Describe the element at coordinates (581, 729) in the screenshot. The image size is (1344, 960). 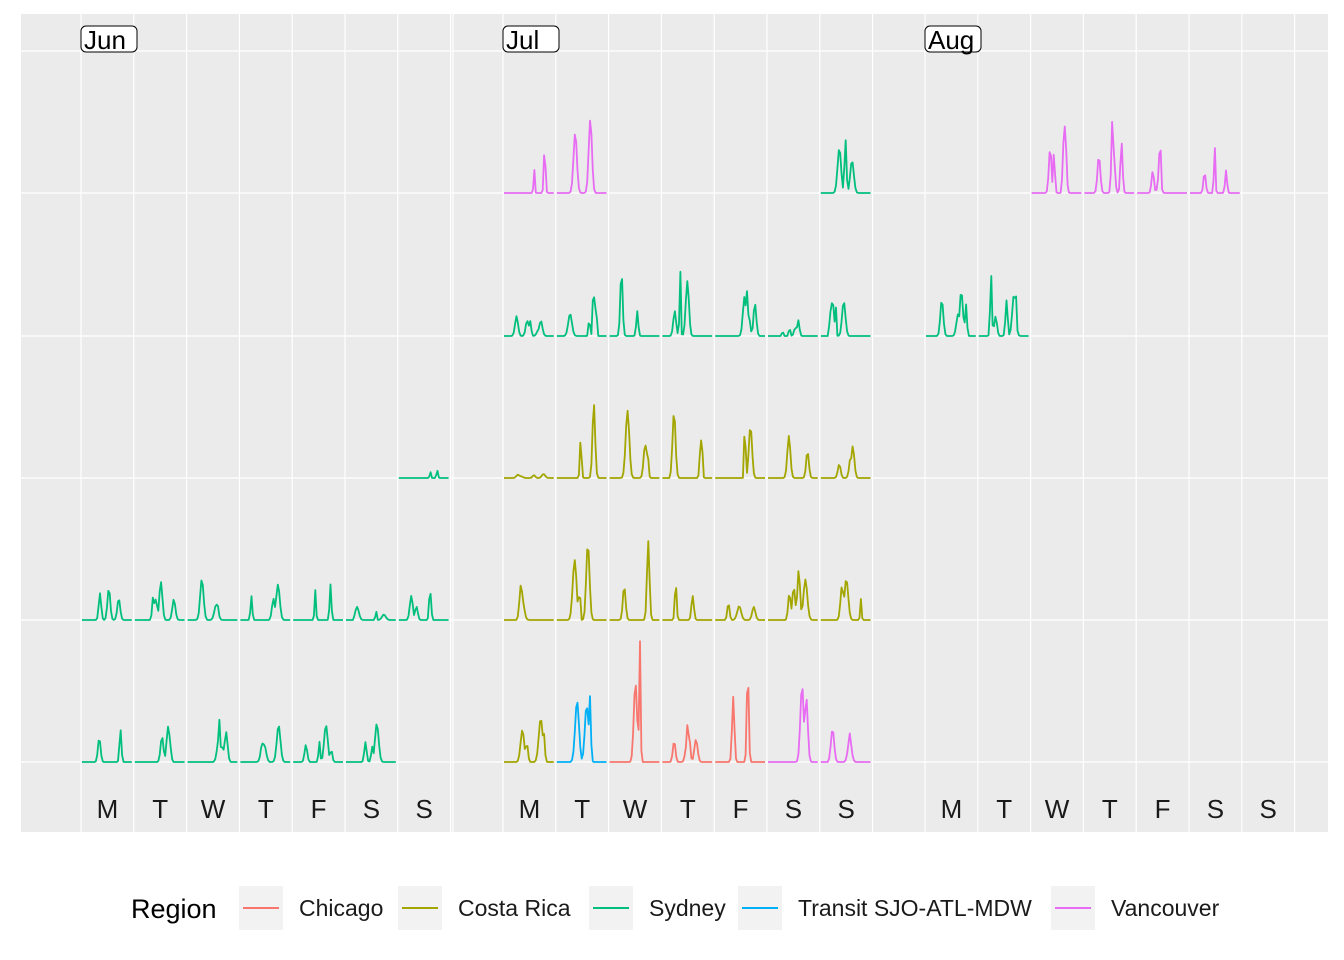
I see `series-line-transit-sjo-atl-mdw` at that location.